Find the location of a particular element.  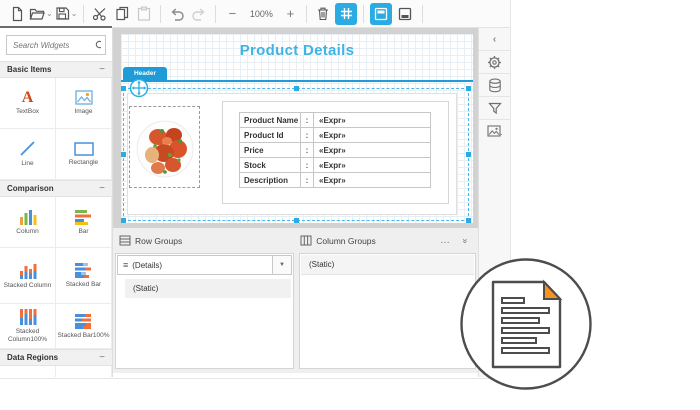

widget-label: Column is located at coordinates (27, 232).